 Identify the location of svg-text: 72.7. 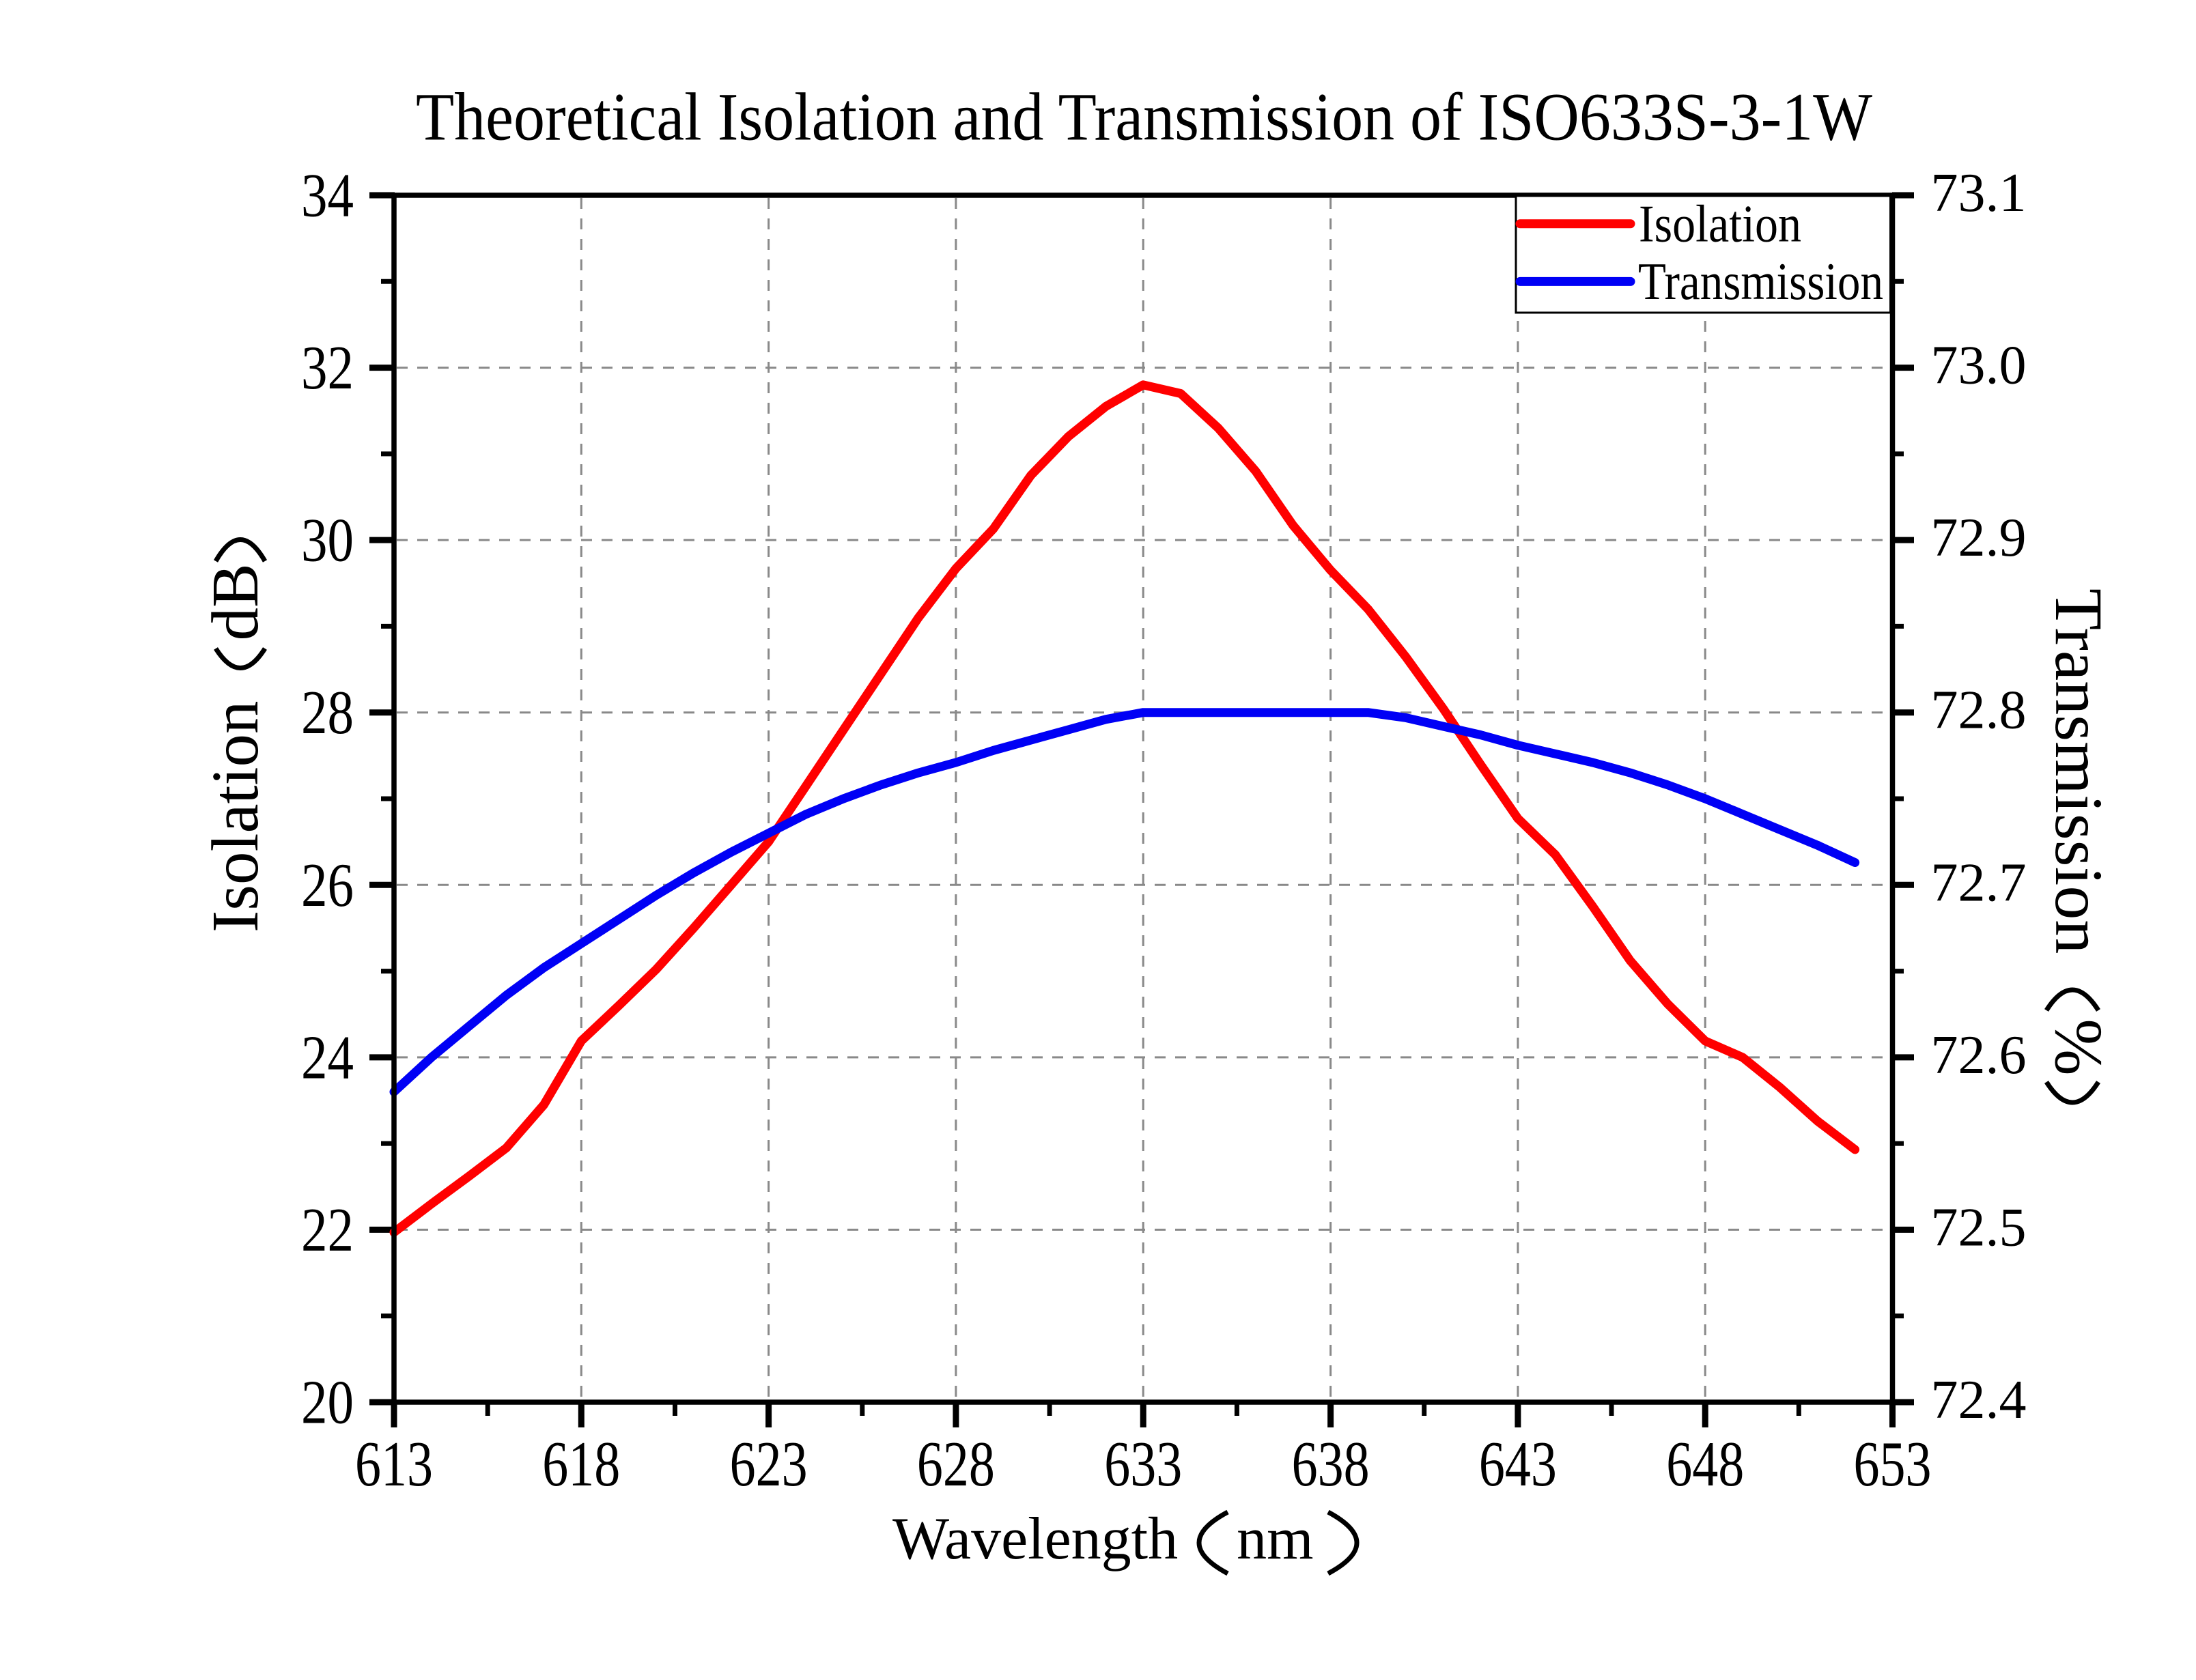
(1979, 883).